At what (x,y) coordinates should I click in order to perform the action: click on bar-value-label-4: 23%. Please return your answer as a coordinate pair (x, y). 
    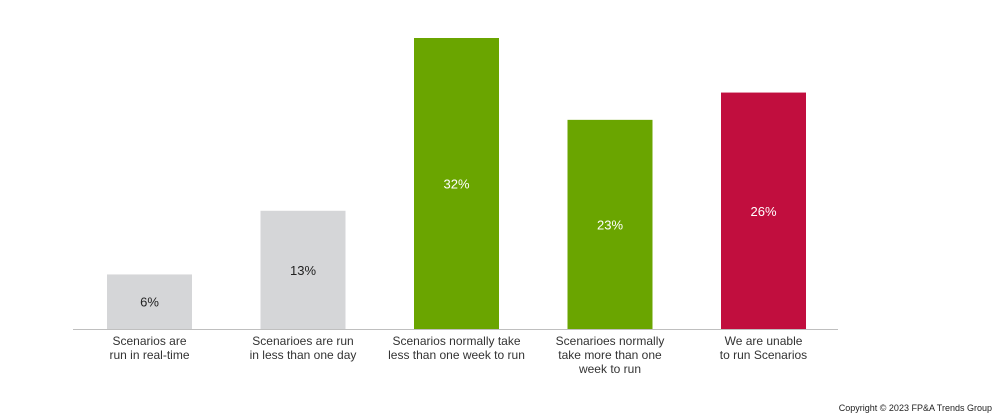
    Looking at the image, I should click on (610, 224).